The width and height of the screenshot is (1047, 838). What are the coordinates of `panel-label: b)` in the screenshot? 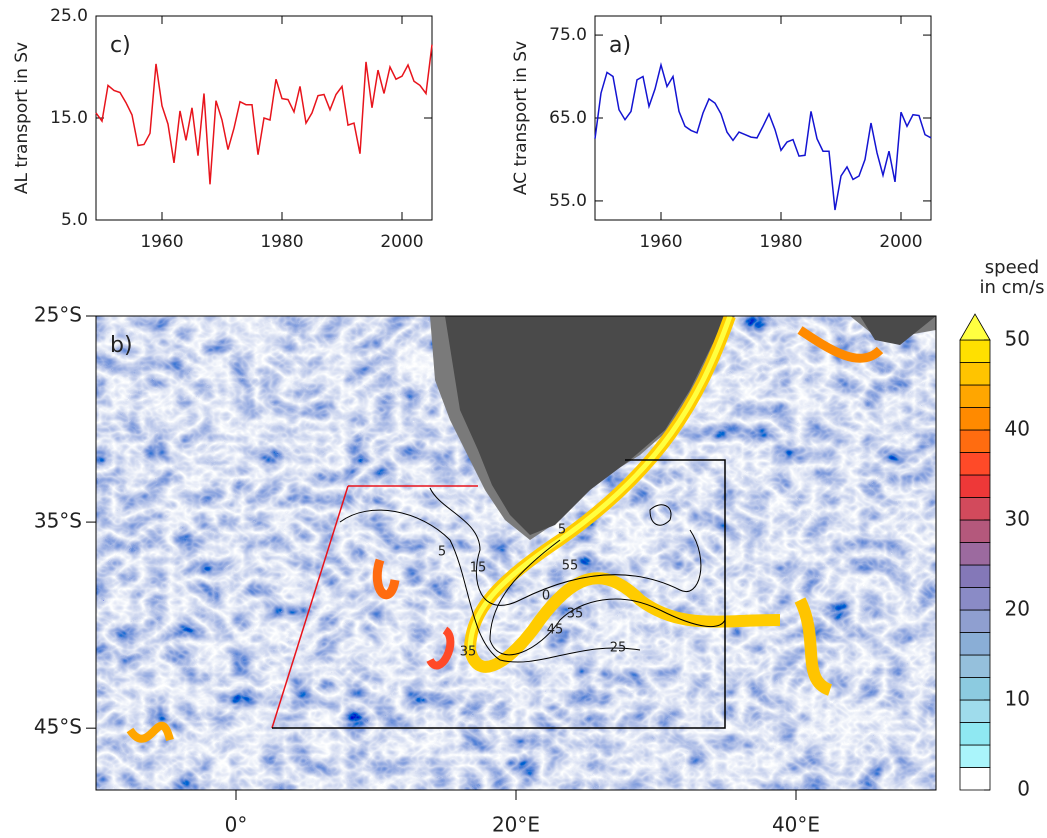 It's located at (121, 345).